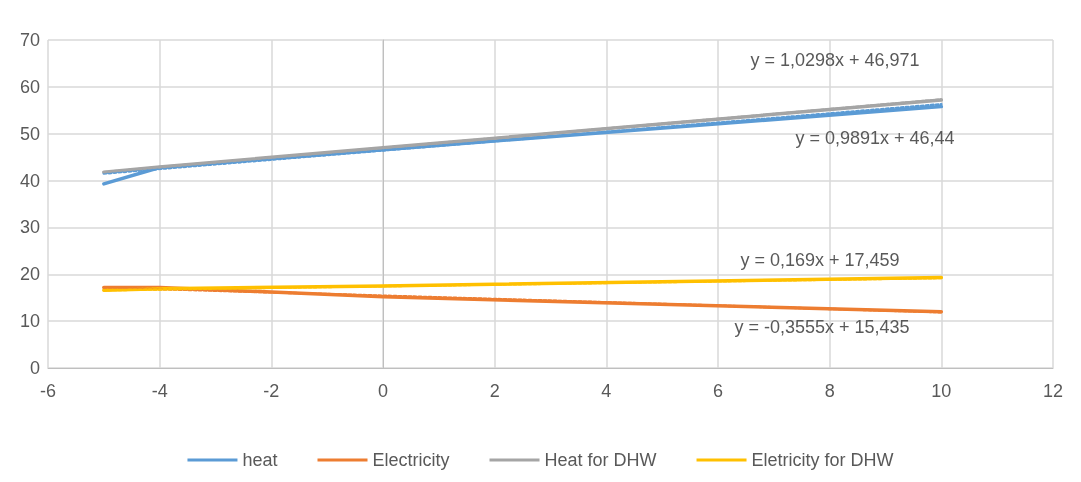 This screenshot has height=482, width=1081. What do you see at coordinates (835, 60) in the screenshot?
I see `annotation: y = 1,0298x + 46,971` at bounding box center [835, 60].